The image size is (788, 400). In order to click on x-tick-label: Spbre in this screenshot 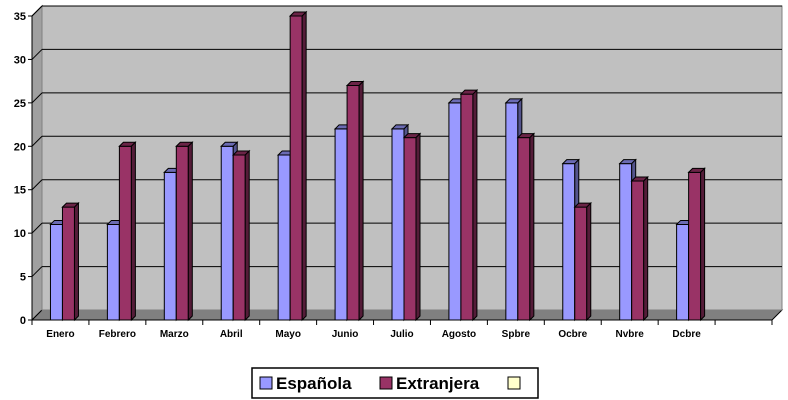, I will do `click(516, 334)`.